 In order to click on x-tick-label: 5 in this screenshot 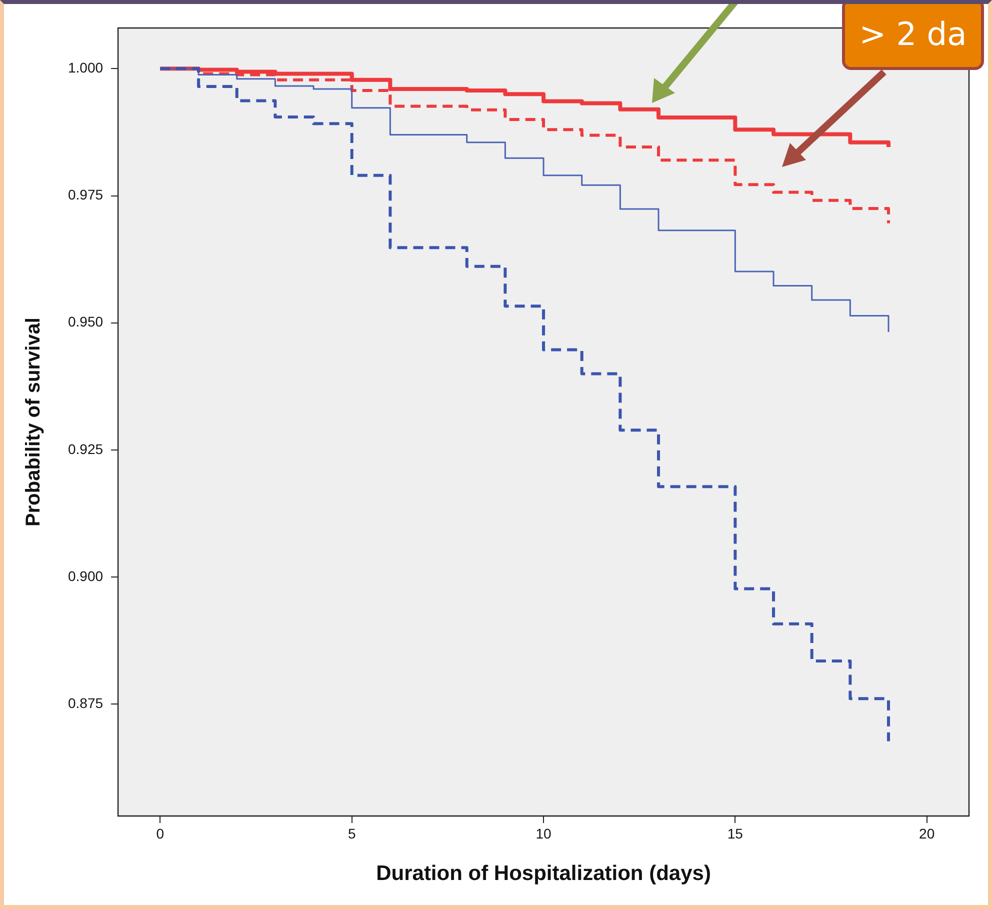, I will do `click(352, 833)`.